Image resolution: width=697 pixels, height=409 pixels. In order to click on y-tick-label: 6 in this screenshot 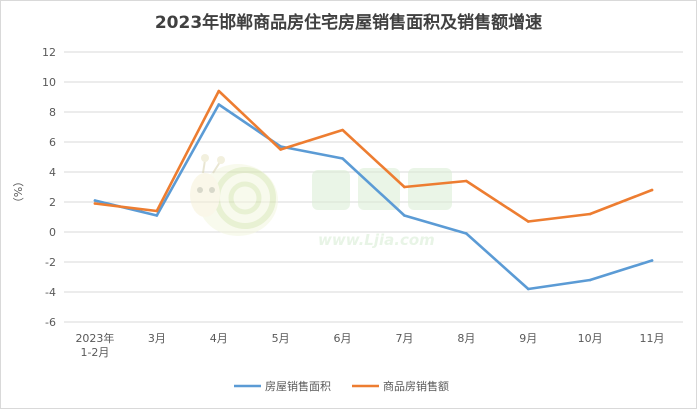, I will do `click(52, 142)`.